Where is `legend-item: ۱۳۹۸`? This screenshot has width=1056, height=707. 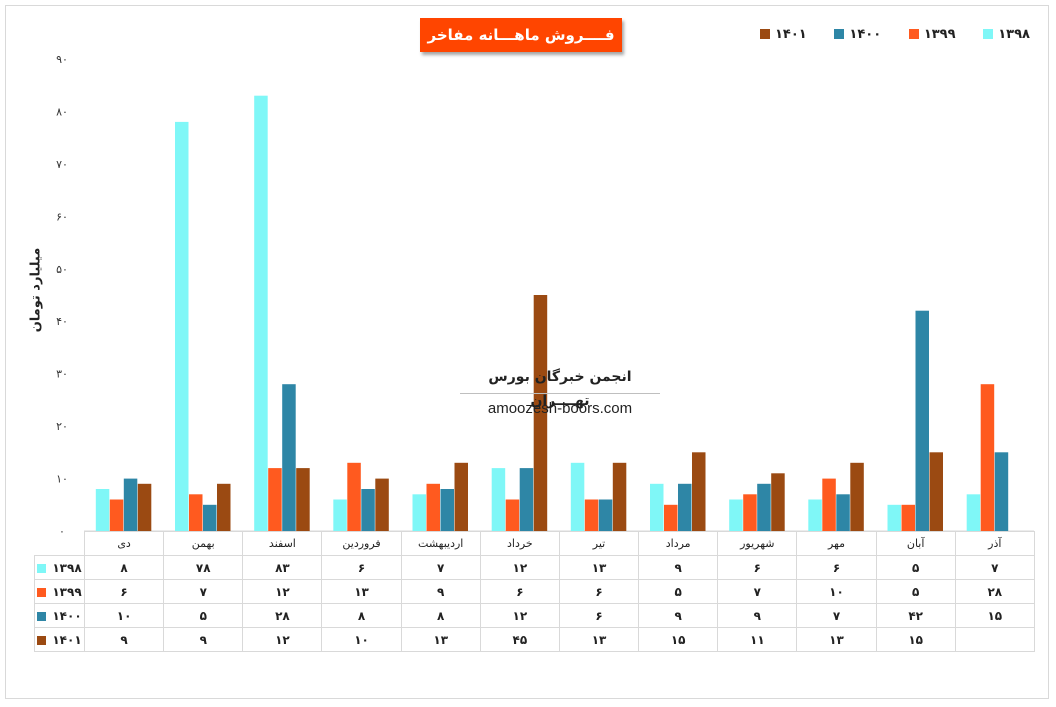 legend-item: ۱۳۹۸ is located at coordinates (1006, 34).